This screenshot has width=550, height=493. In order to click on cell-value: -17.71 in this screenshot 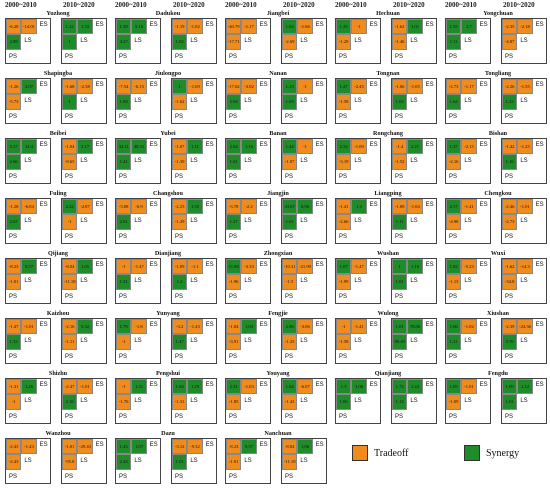, I will do `click(234, 42)`.